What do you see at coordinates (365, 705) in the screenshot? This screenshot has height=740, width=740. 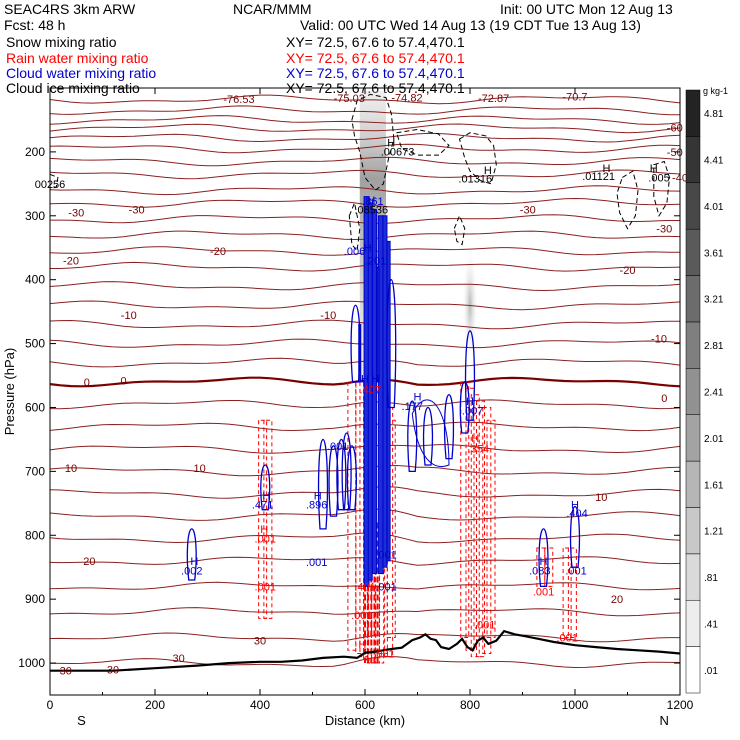 I see `x-tick-label: 600` at bounding box center [365, 705].